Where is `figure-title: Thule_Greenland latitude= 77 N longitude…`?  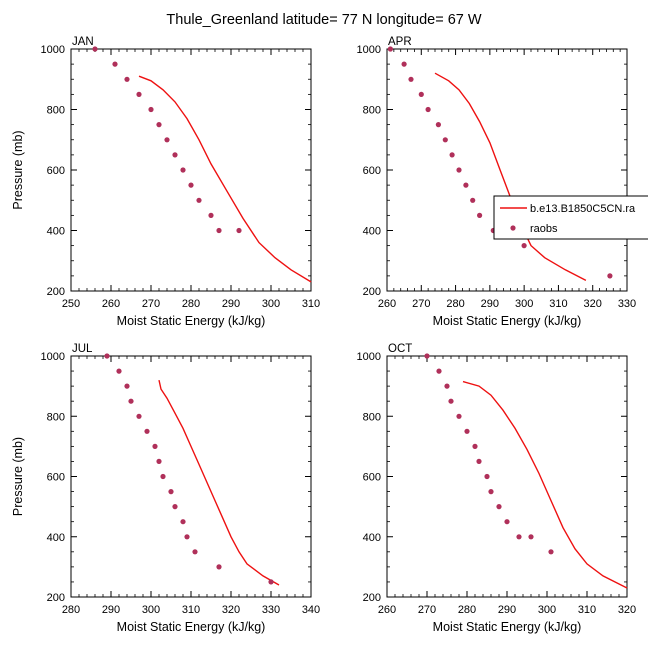 figure-title: Thule_Greenland latitude= 77 N longitude… is located at coordinates (323, 20).